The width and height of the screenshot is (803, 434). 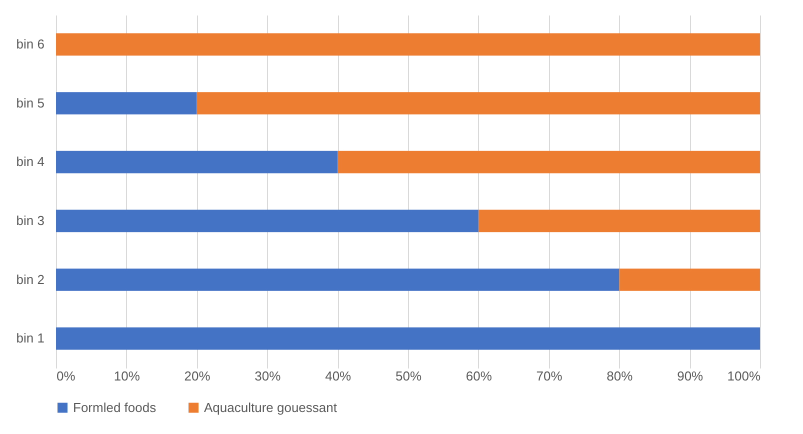 I want to click on x-tick-label: 30%, so click(x=268, y=376).